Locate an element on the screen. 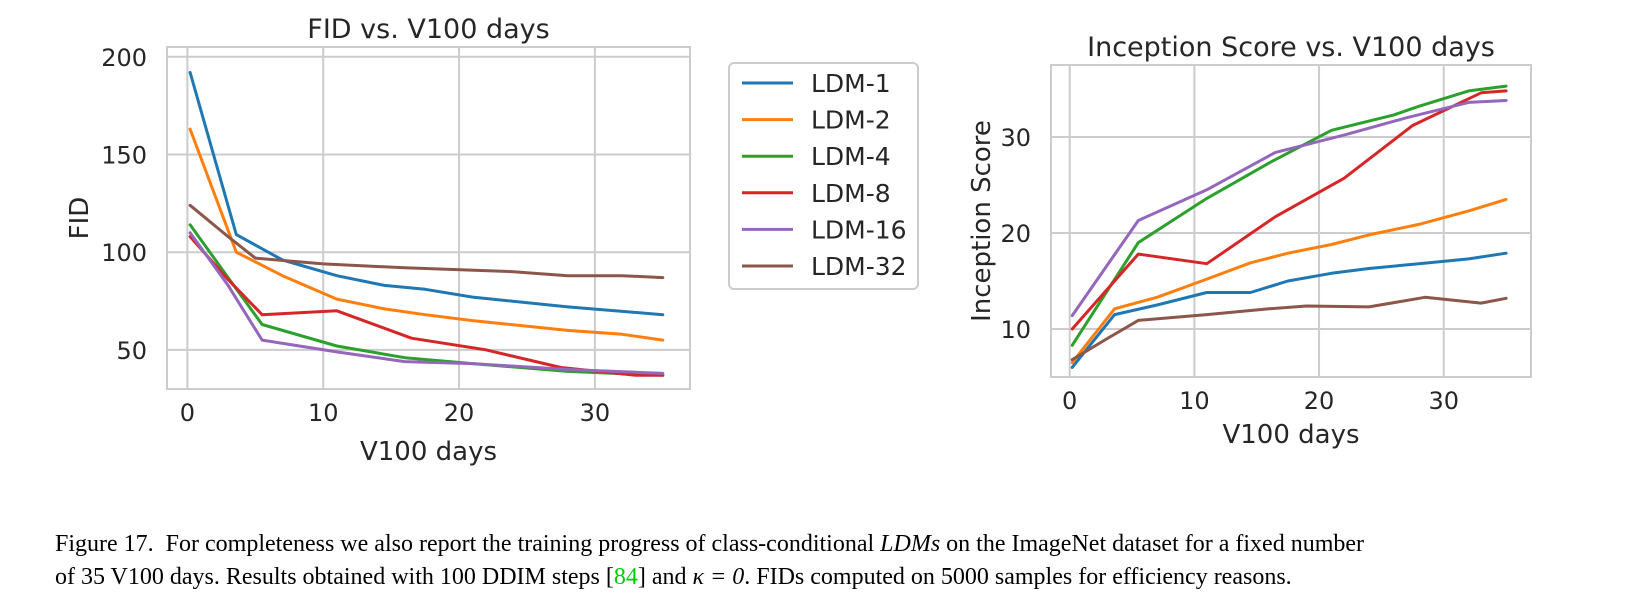 The image size is (1633, 600). y-axis-label: Inception Score is located at coordinates (982, 221).